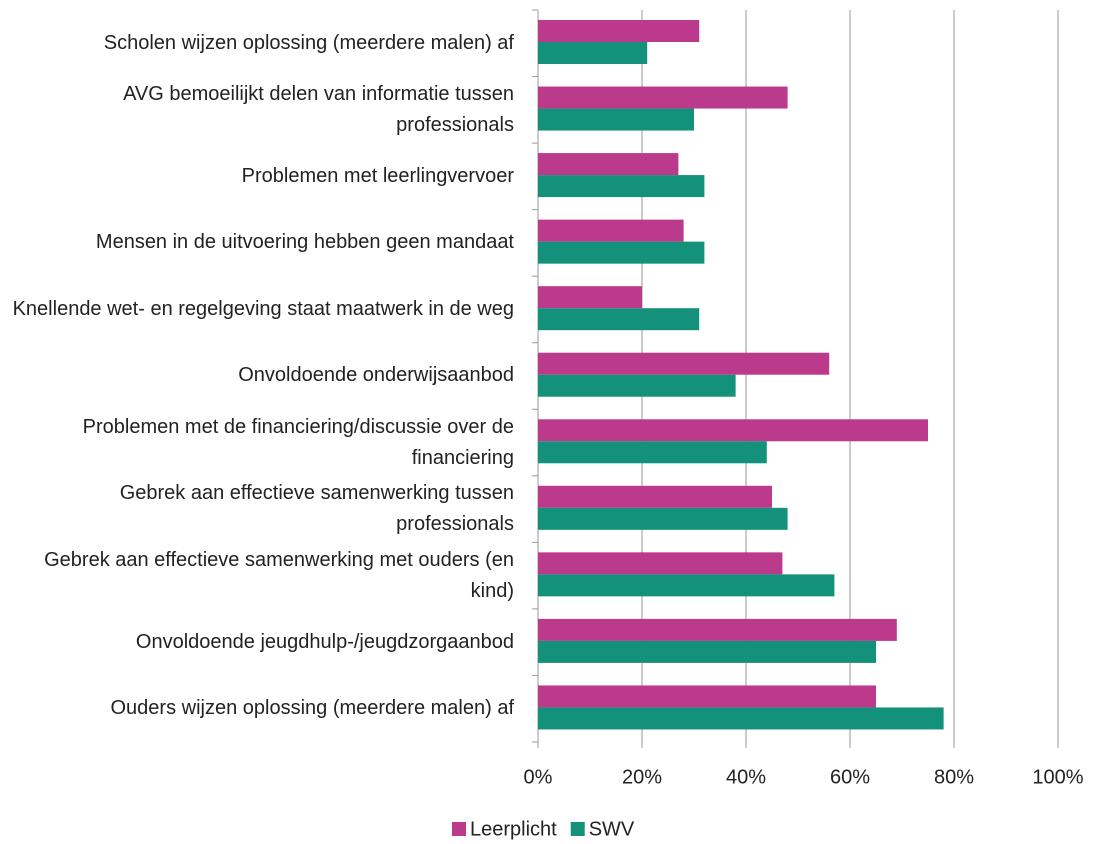 This screenshot has width=1095, height=844. Describe the element at coordinates (642, 777) in the screenshot. I see `x-tick-label: 20%` at that location.